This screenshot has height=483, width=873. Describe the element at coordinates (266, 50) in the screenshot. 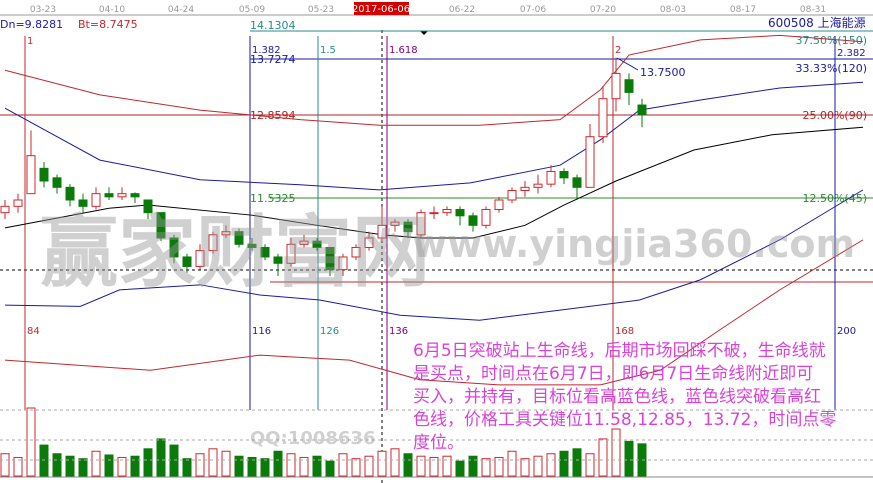

I see `time-line-ratio: 1.382` at that location.